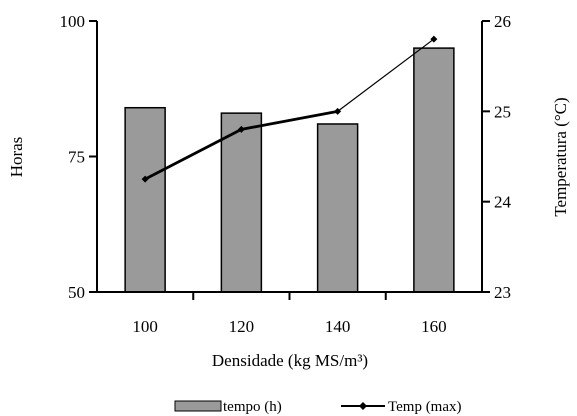 This screenshot has height=416, width=577. What do you see at coordinates (73, 21) in the screenshot?
I see `y-tick-label: 100` at bounding box center [73, 21].